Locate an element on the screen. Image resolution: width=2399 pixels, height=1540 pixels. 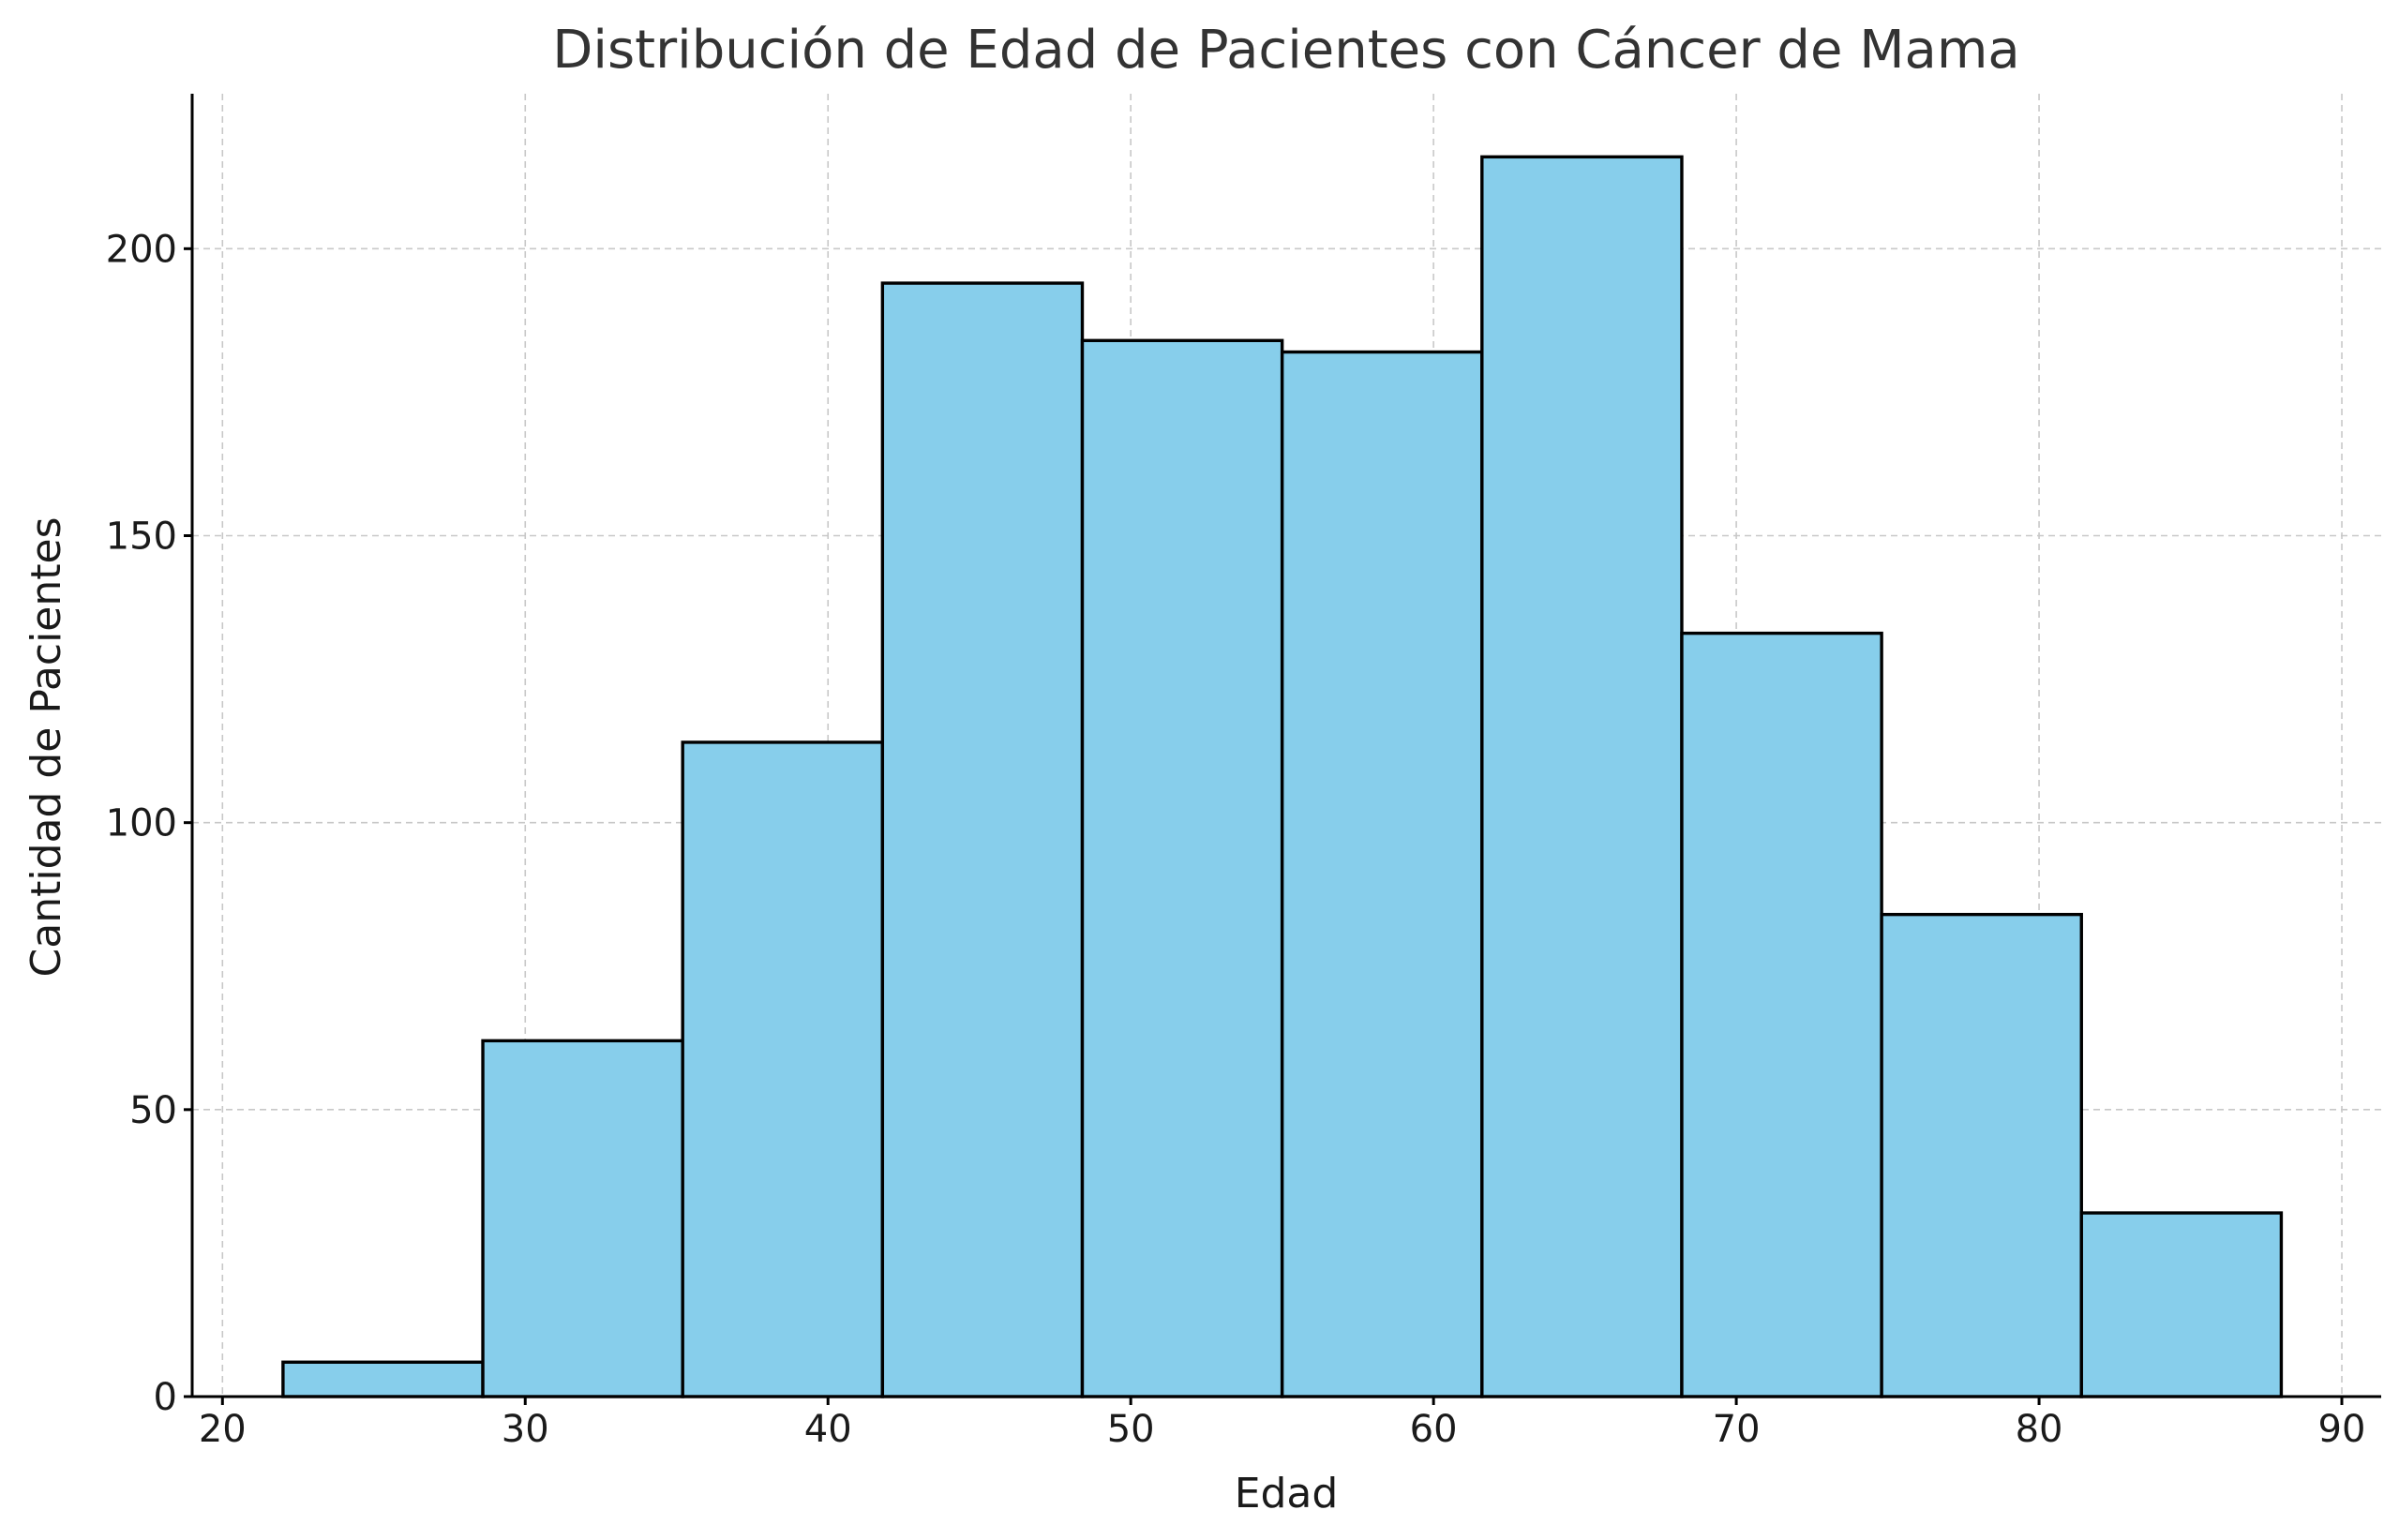
x-tick-label: 80 is located at coordinates (2039, 1429).